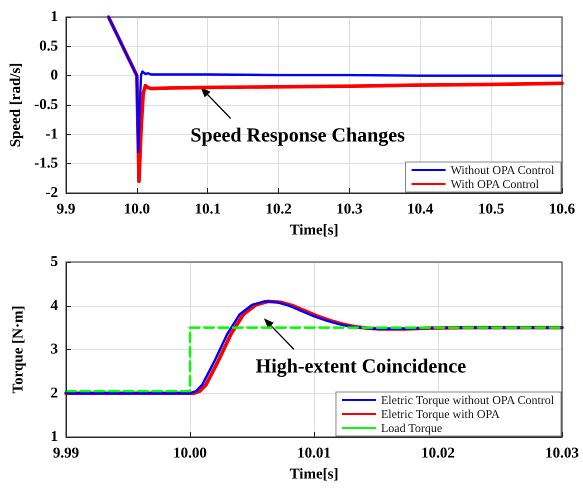 This screenshot has height=491, width=583. I want to click on x-tick-label: 10.0, so click(137, 210).